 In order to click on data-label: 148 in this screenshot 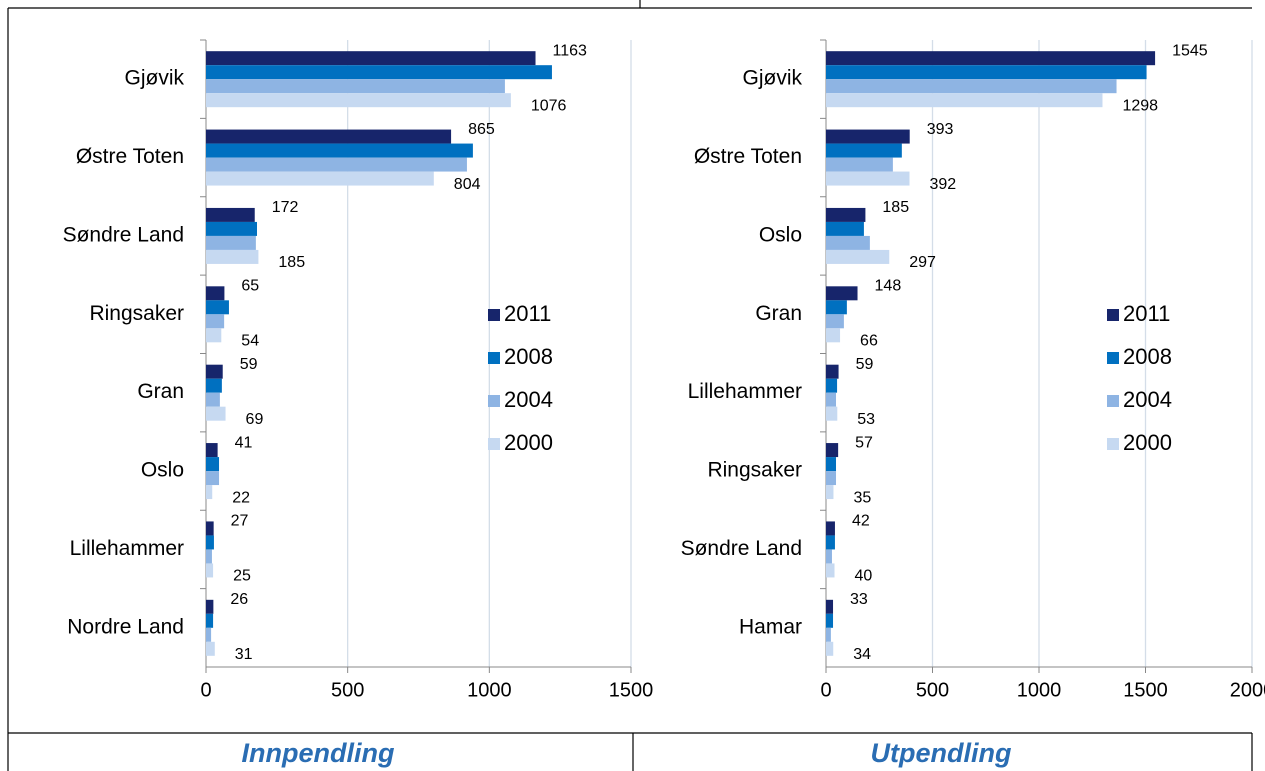, I will do `click(888, 286)`.